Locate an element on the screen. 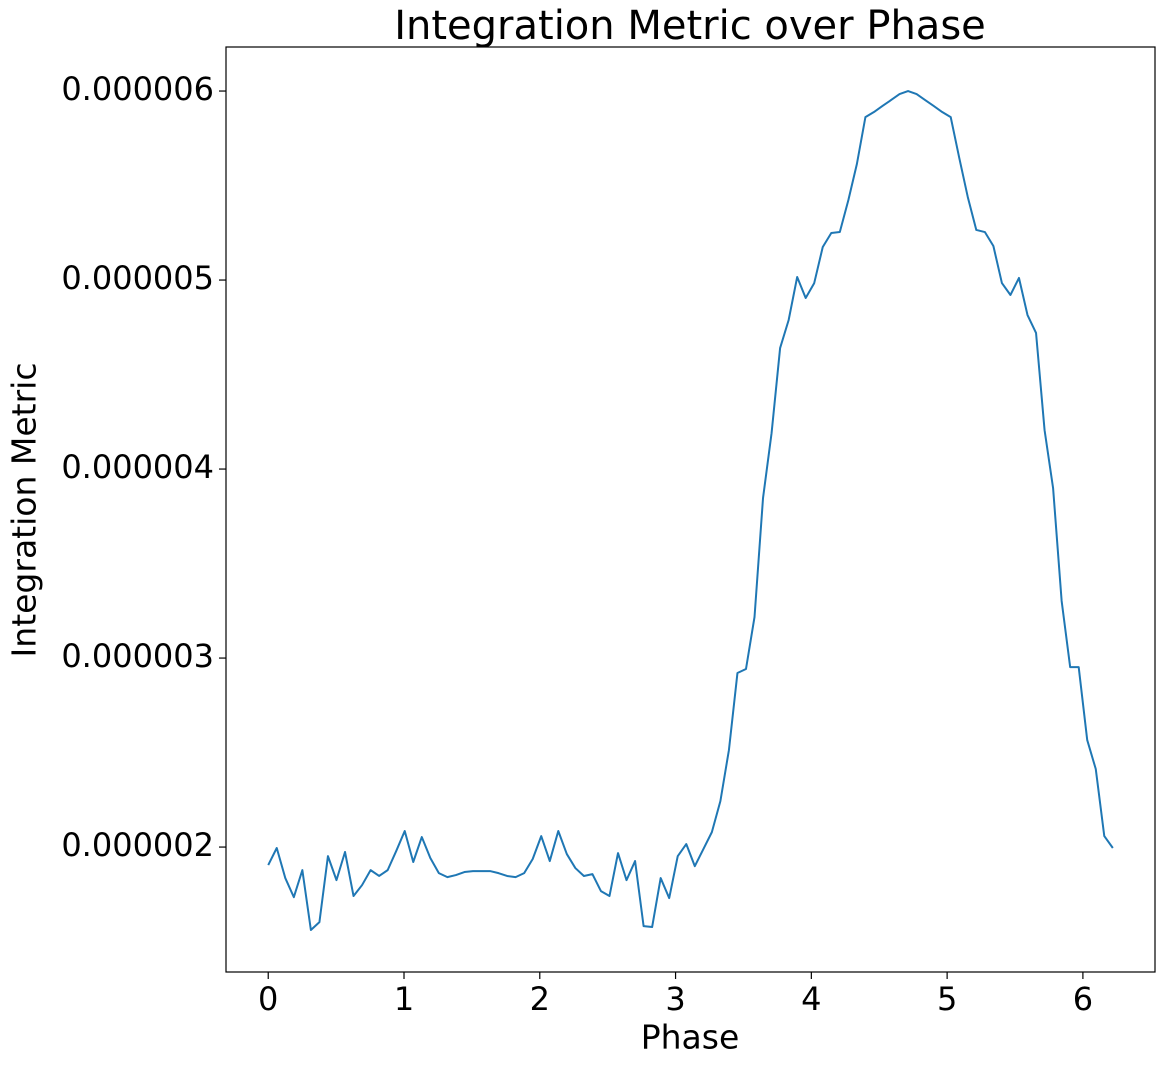 This screenshot has width=1168, height=1070. y-tick-label: 0.000006 is located at coordinates (137, 89).